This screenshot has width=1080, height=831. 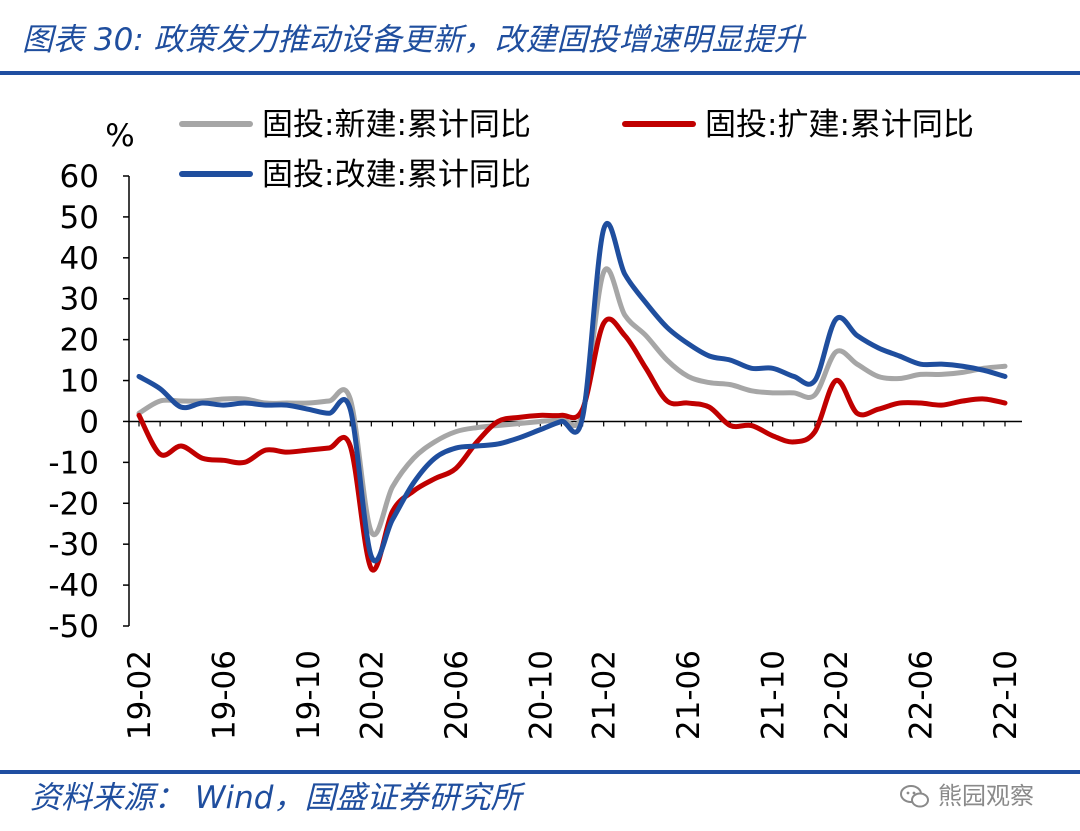 What do you see at coordinates (73, 504) in the screenshot?
I see `y-tick-label: -20` at bounding box center [73, 504].